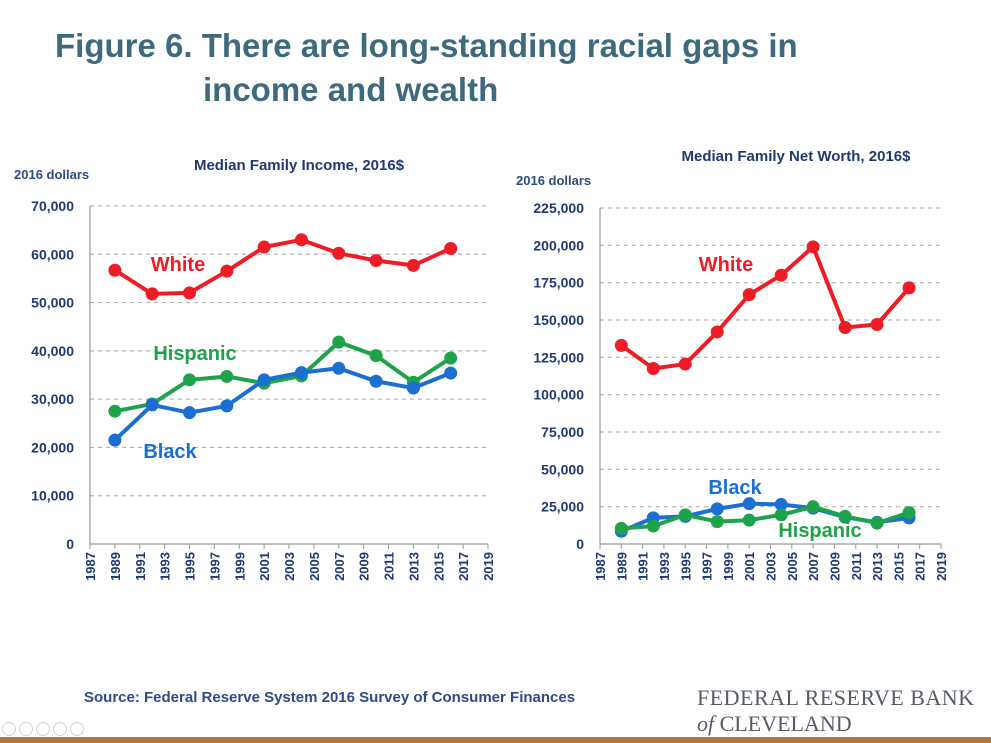 This screenshot has height=743, width=991. What do you see at coordinates (562, 507) in the screenshot?
I see `y-tick-label: 25,000` at bounding box center [562, 507].